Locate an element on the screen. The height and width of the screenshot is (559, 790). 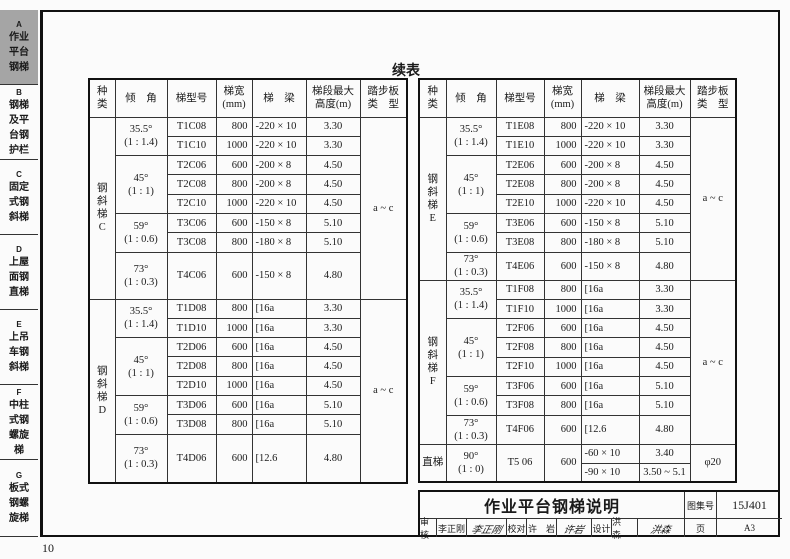
table-caption: 续表 is located at coordinates (406, 70).